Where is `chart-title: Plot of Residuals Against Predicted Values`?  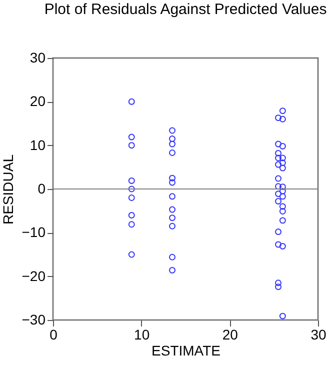 chart-title: Plot of Residuals Against Predicted Values is located at coordinates (185, 9).